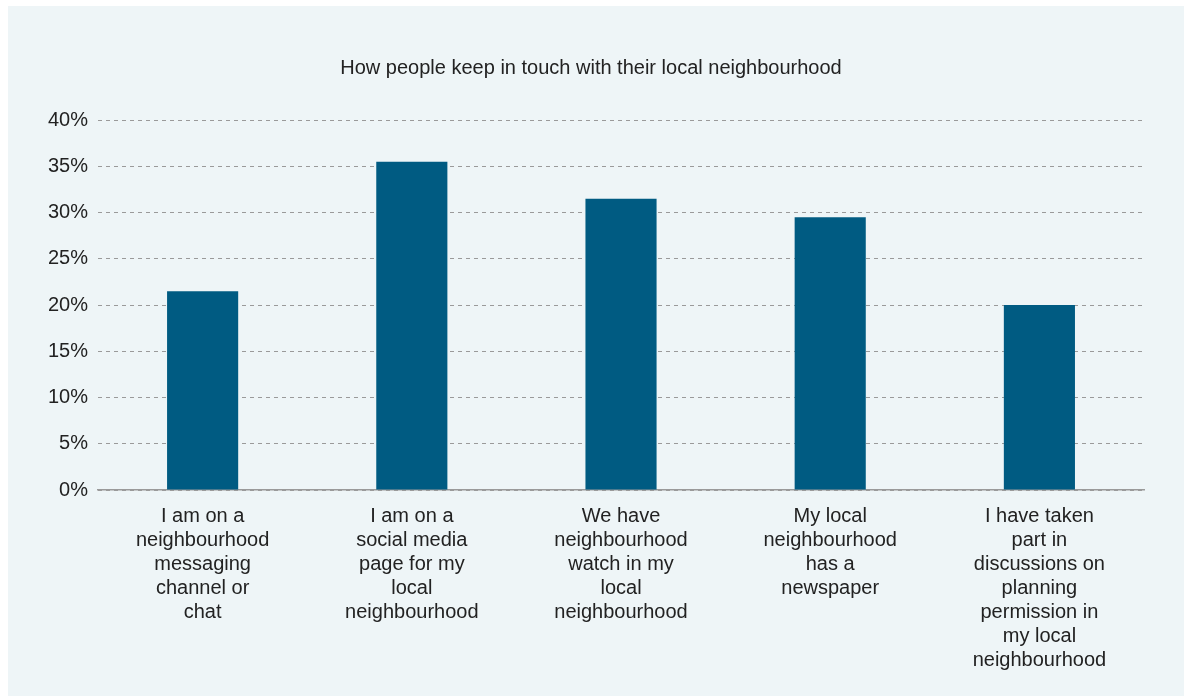 Image resolution: width=1184 pixels, height=697 pixels. Describe the element at coordinates (68, 396) in the screenshot. I see `y-tick-label: 10%` at that location.